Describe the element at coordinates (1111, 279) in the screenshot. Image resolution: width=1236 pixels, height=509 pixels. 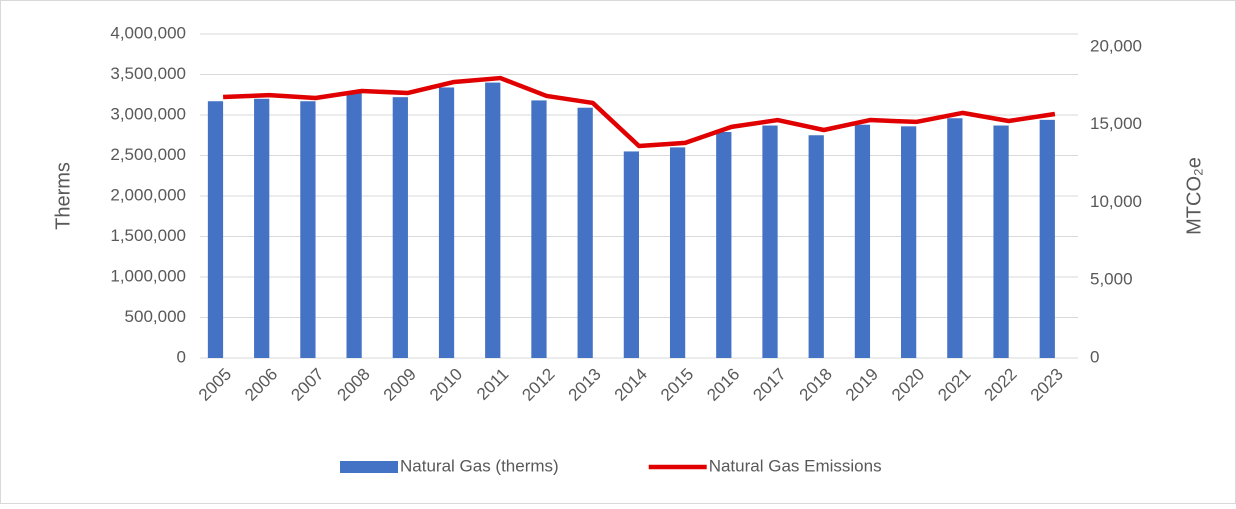
I see `y2-tick-label: 5,000` at that location.